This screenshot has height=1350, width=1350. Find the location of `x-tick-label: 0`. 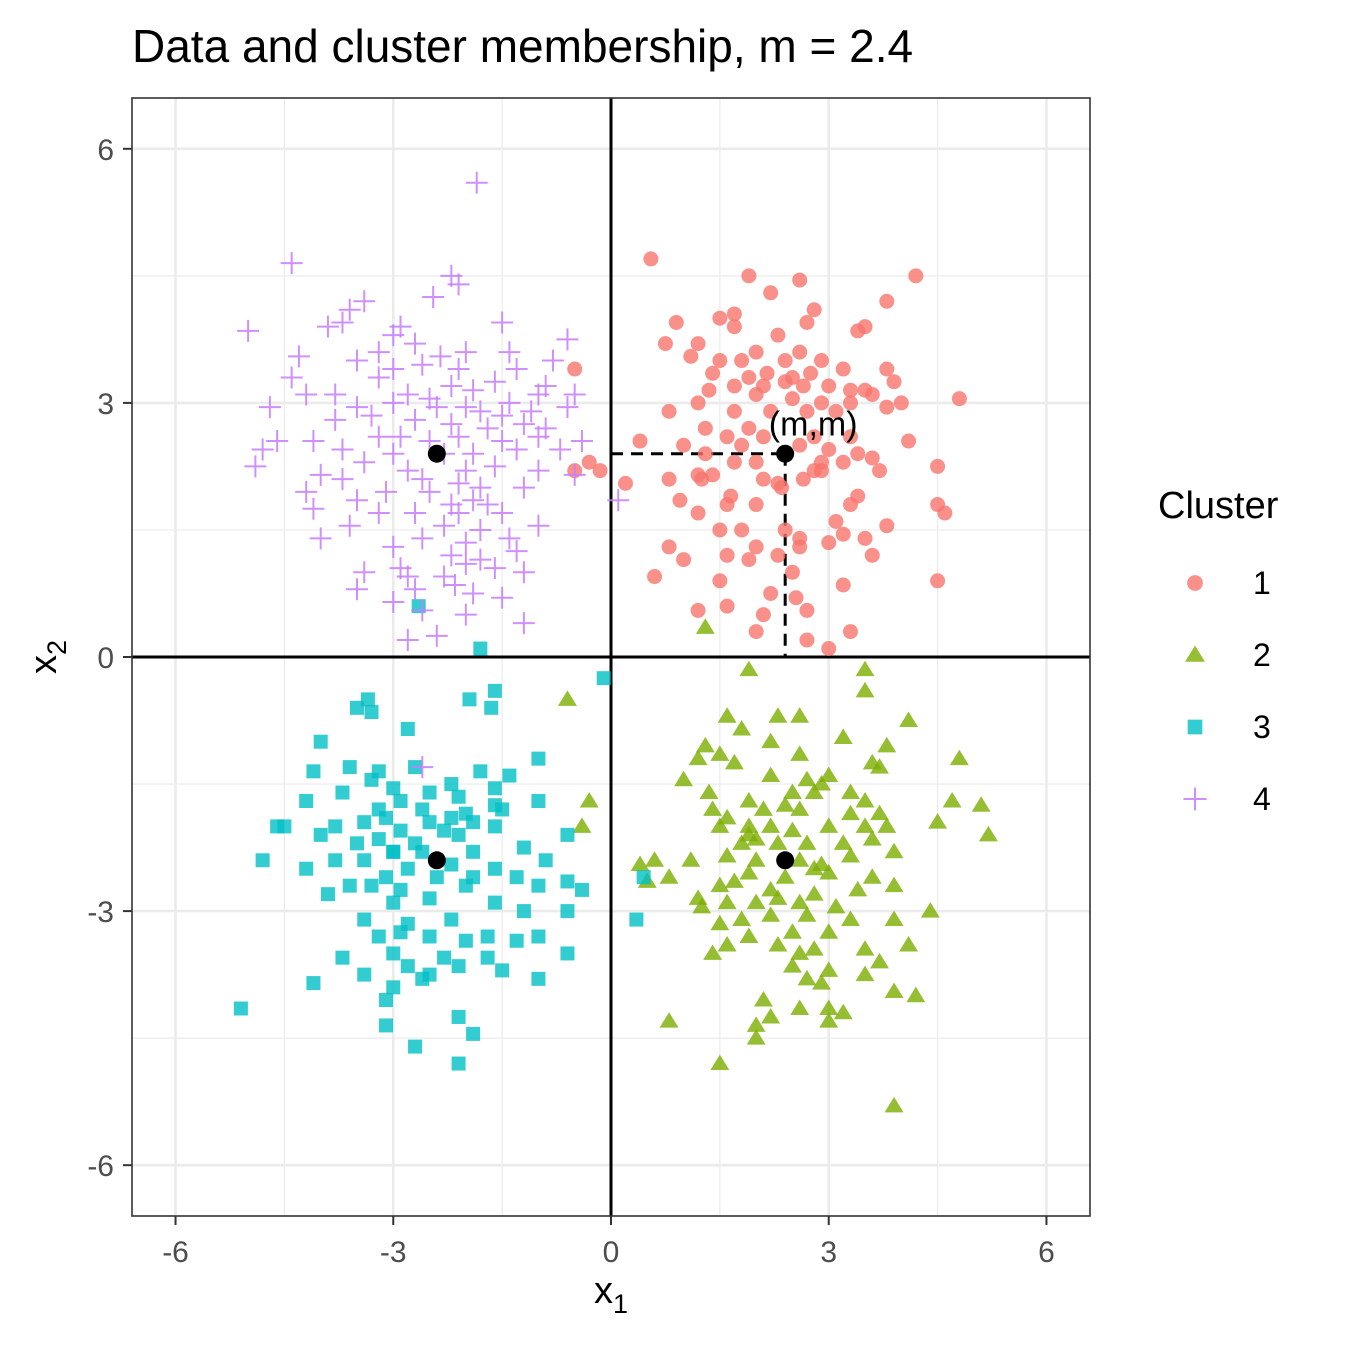

x-tick-label: 0 is located at coordinates (611, 1252).